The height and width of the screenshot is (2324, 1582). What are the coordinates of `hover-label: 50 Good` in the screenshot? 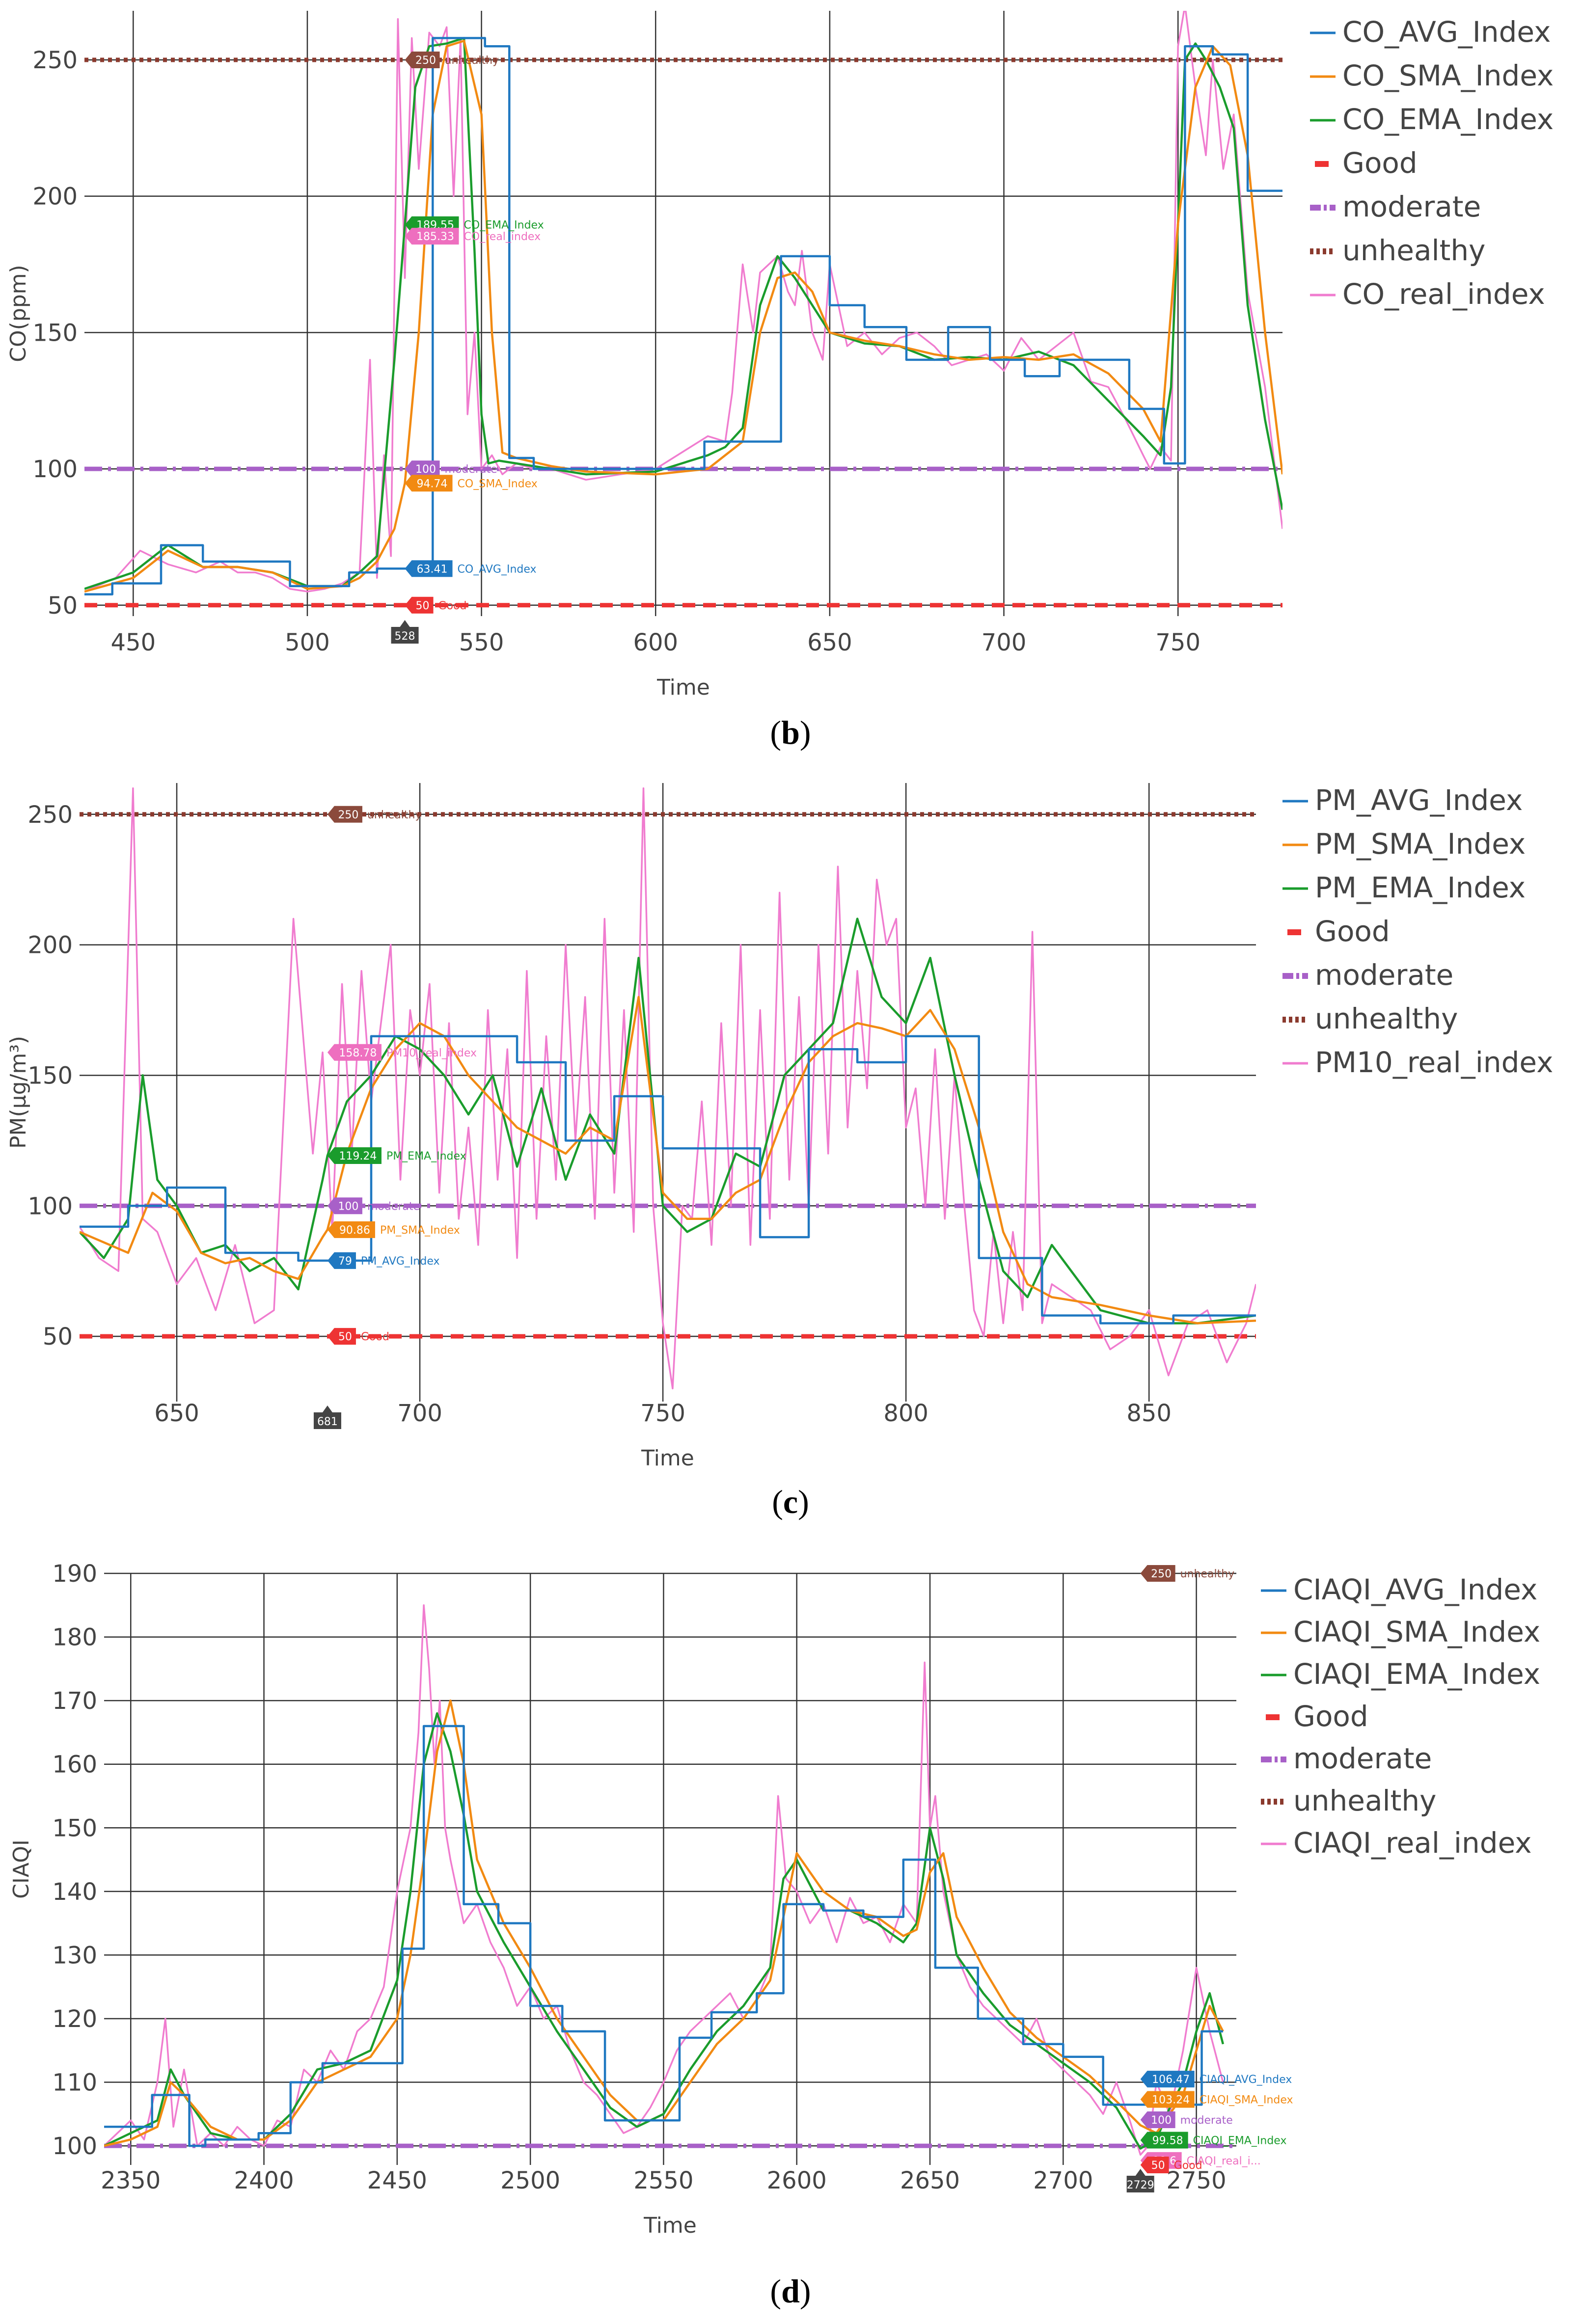 It's located at (358, 1336).